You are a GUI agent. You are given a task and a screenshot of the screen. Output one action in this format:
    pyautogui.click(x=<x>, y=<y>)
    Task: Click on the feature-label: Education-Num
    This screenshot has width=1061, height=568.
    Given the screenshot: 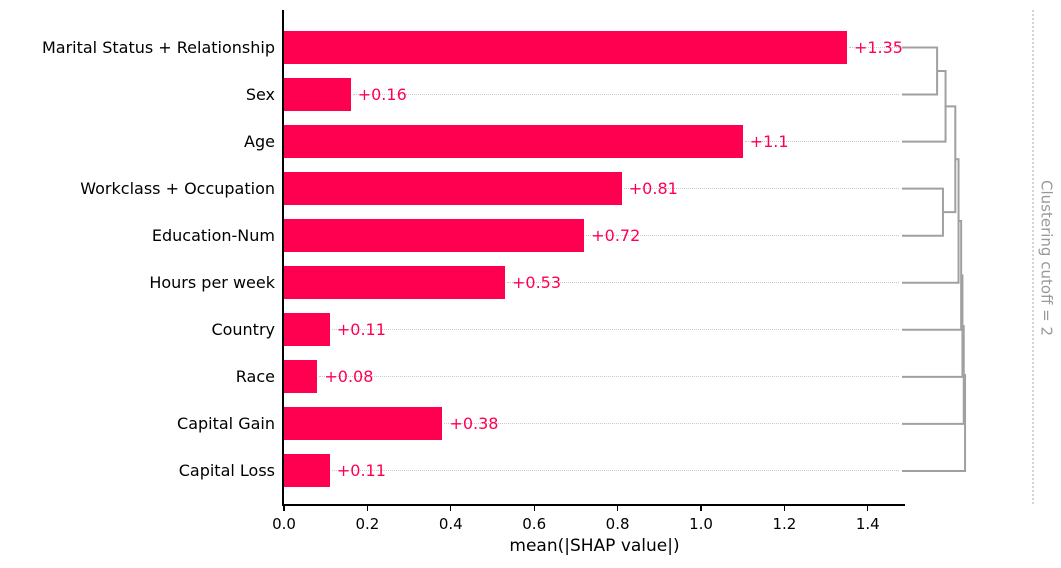 What is the action you would take?
    pyautogui.click(x=213, y=235)
    